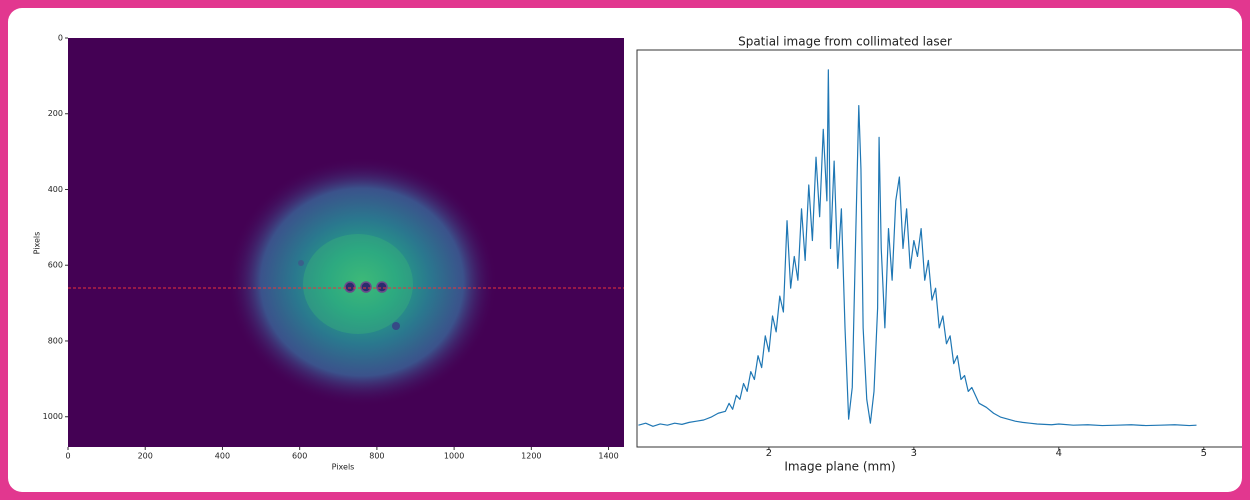 The height and width of the screenshot is (500, 1250). What do you see at coordinates (299, 456) in the screenshot?
I see `x-tick-label: 600` at bounding box center [299, 456].